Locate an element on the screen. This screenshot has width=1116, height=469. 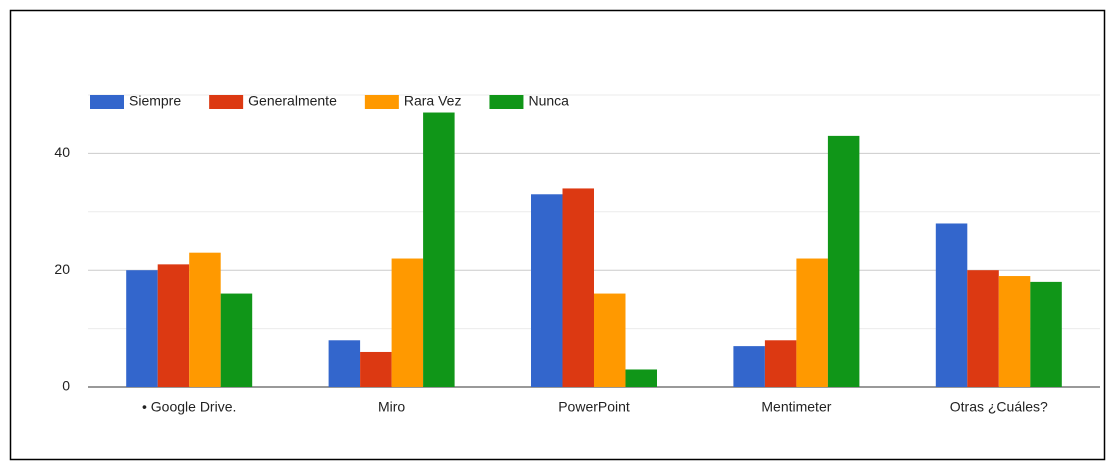
y-tick-label: 40 is located at coordinates (62, 152).